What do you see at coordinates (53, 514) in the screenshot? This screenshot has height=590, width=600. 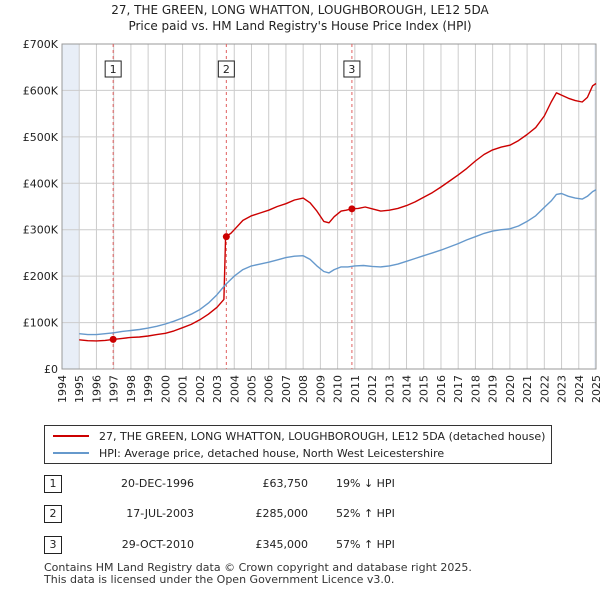 I see `sale-number-badge: 2` at bounding box center [53, 514].